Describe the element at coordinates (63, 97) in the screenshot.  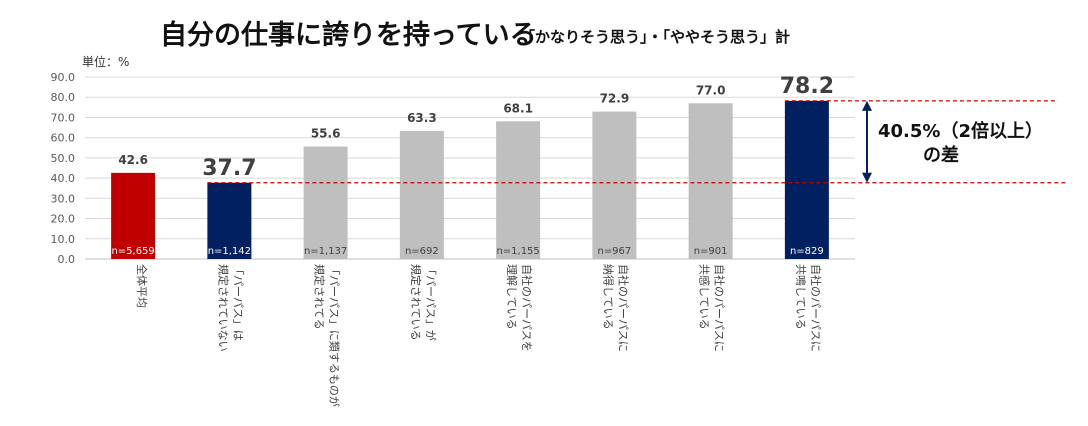
I see `y-tick-label: 80.0` at that location.